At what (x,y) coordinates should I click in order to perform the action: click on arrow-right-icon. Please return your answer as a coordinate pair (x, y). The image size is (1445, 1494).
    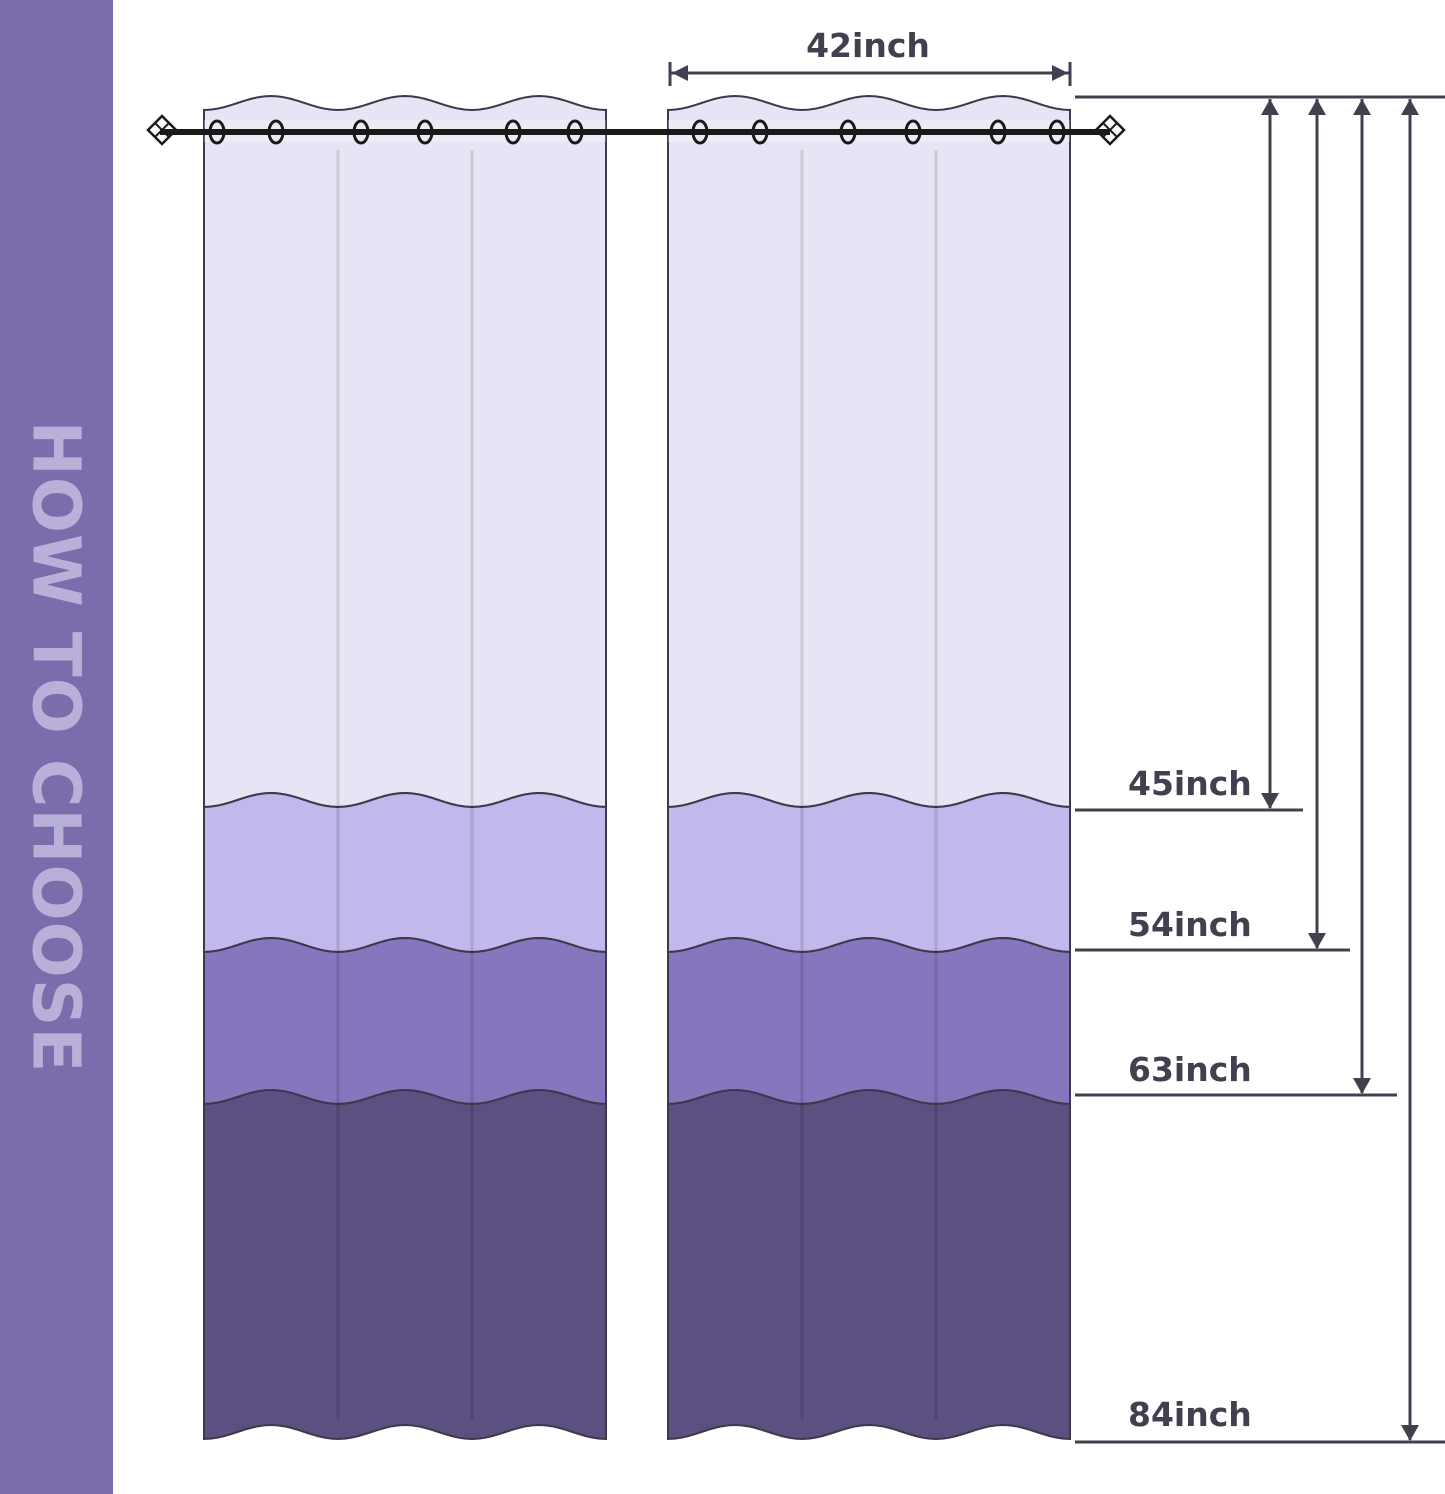
    Looking at the image, I should click on (1060, 73).